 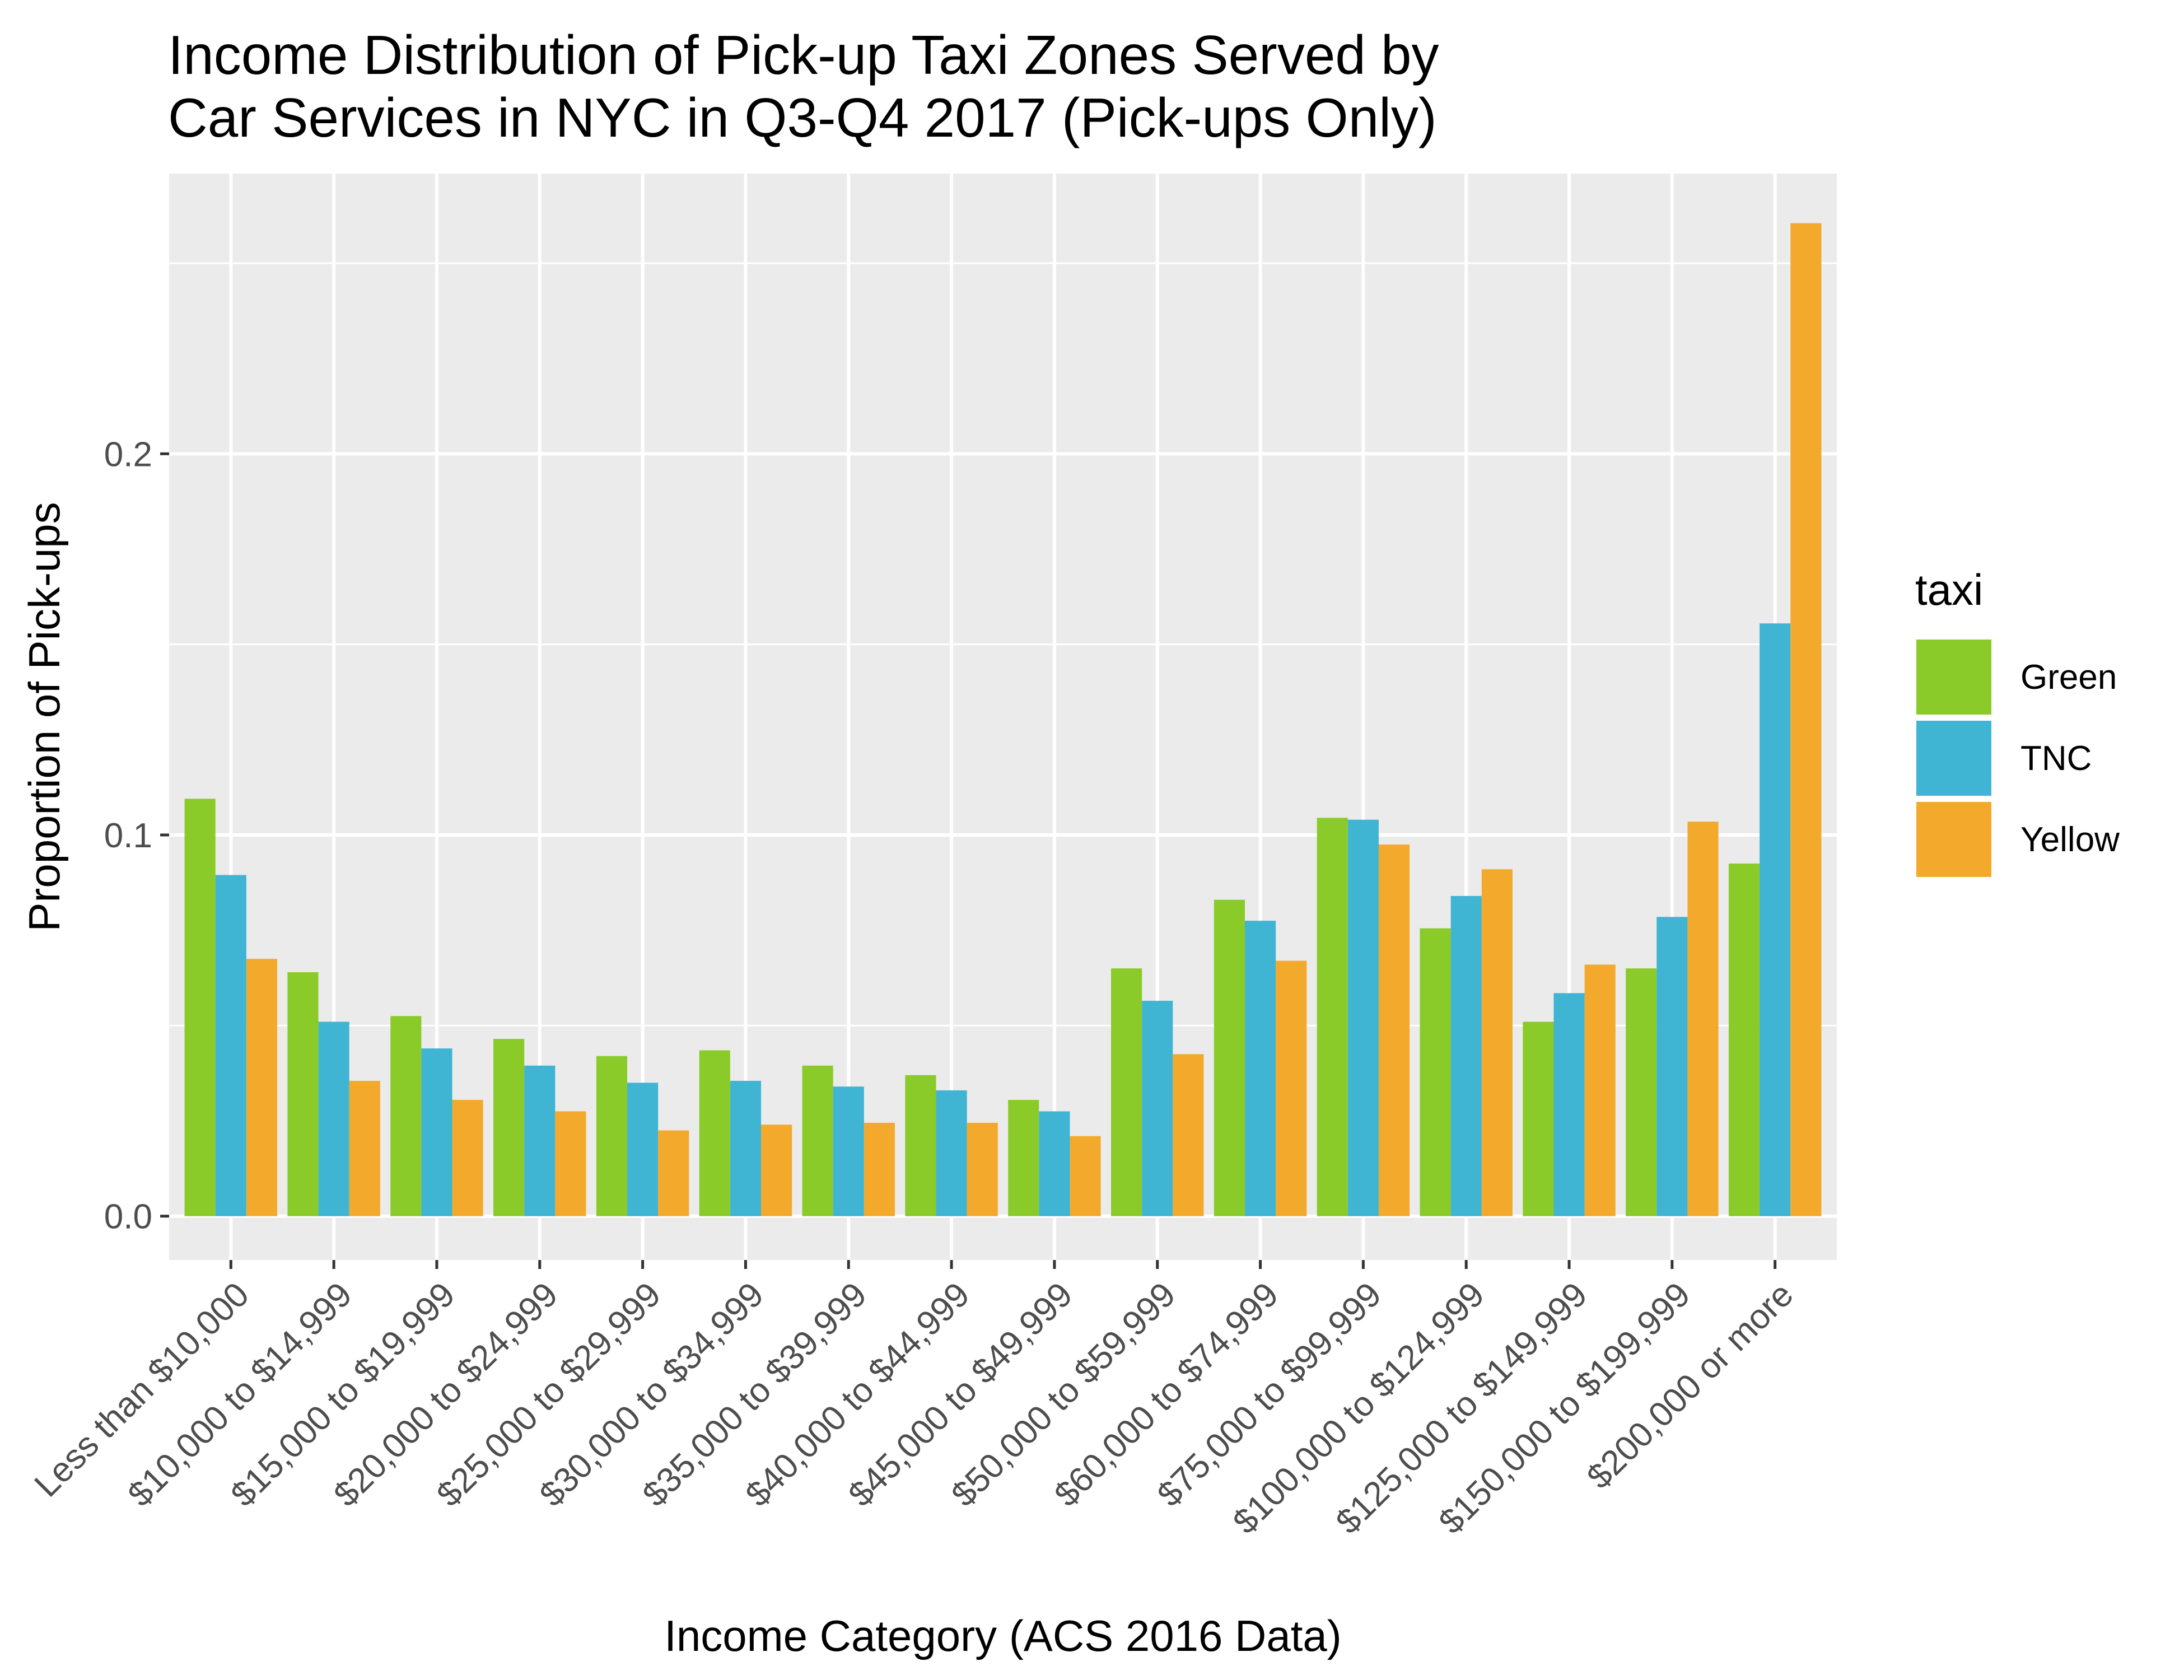 I want to click on legend: taxi Green TNC Yellow, so click(x=2018, y=721).